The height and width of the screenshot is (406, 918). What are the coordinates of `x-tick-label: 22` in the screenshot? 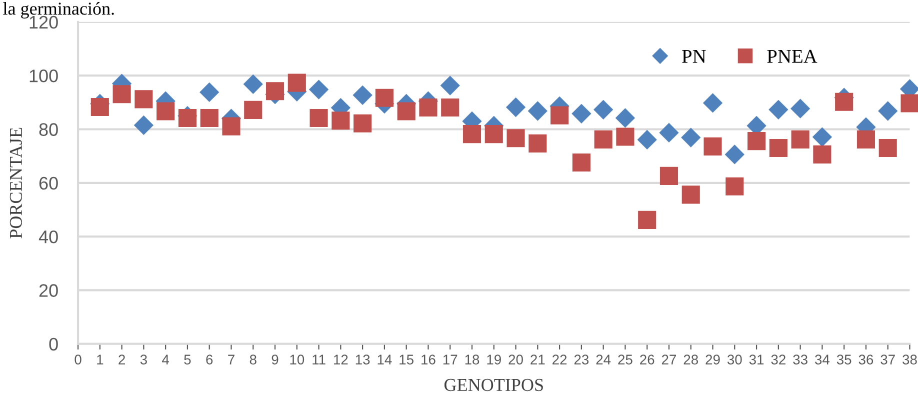 It's located at (559, 359).